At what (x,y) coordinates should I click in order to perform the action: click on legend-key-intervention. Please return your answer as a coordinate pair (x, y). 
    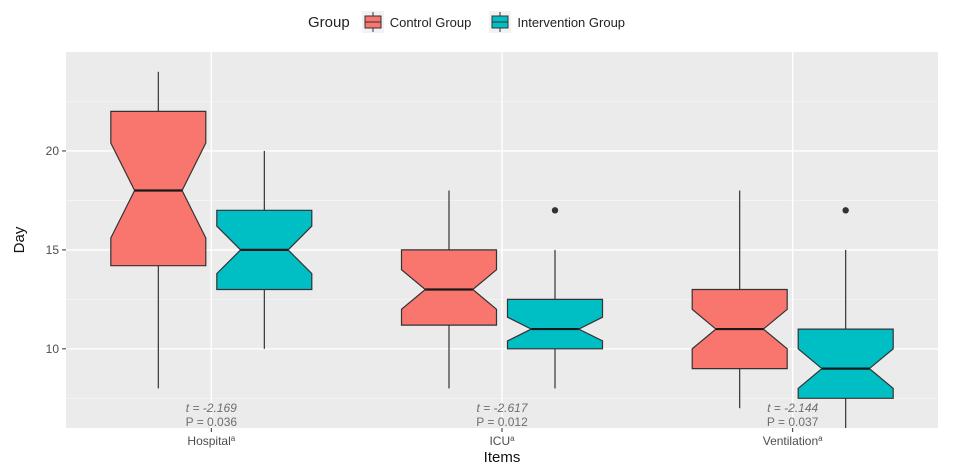
    Looking at the image, I should click on (500, 22).